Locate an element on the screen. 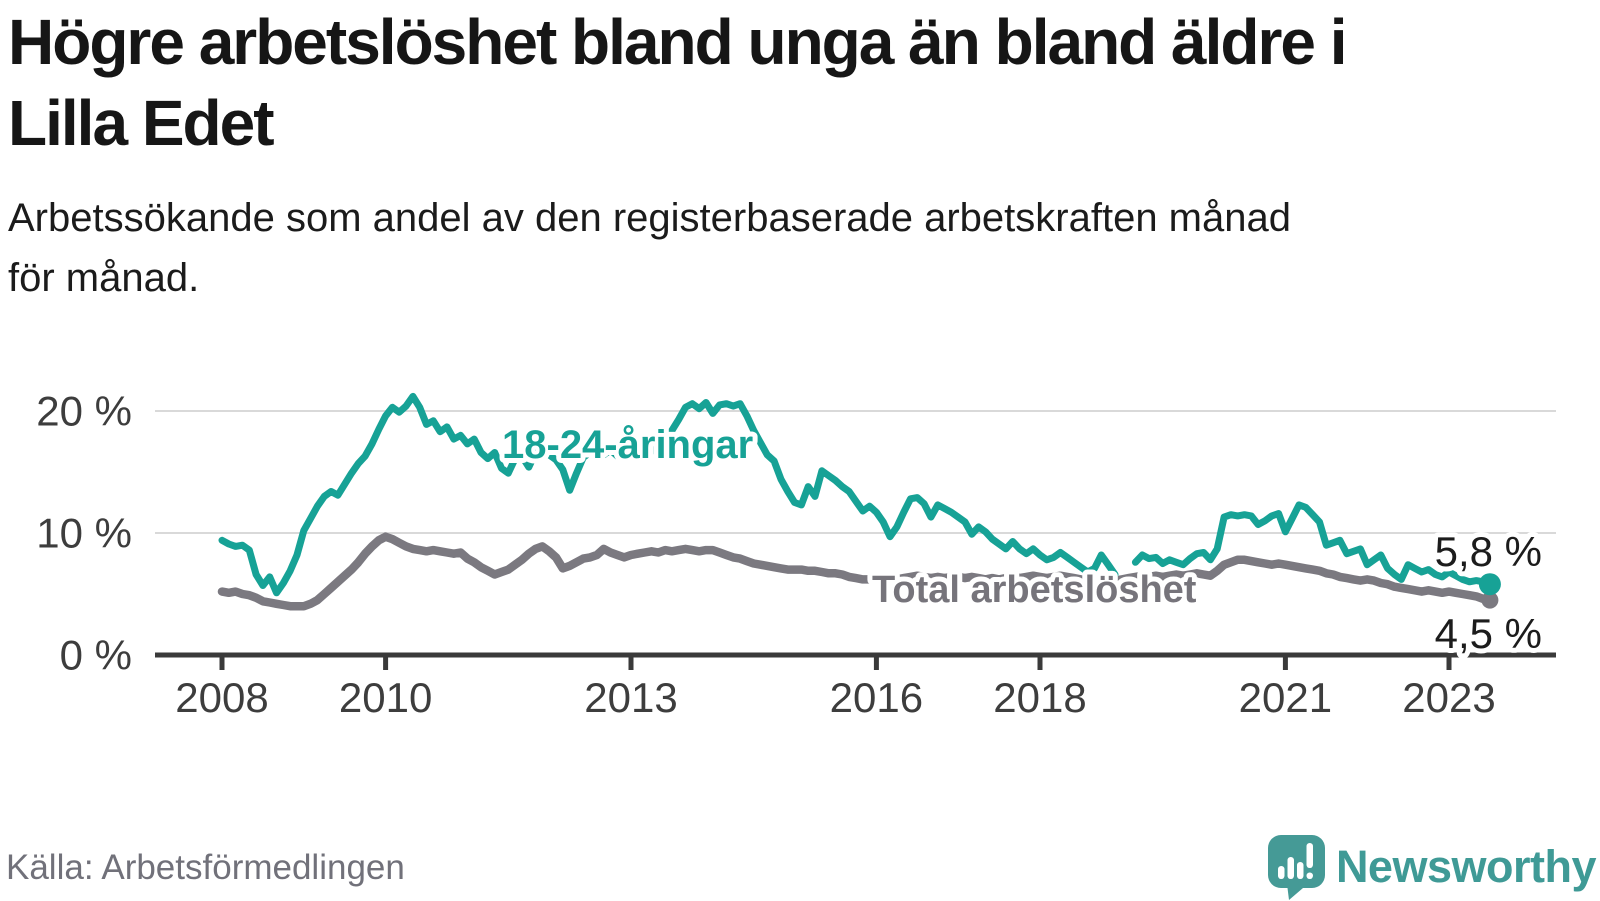 The image size is (1600, 901). x-tick-label: 2016 is located at coordinates (876, 697).